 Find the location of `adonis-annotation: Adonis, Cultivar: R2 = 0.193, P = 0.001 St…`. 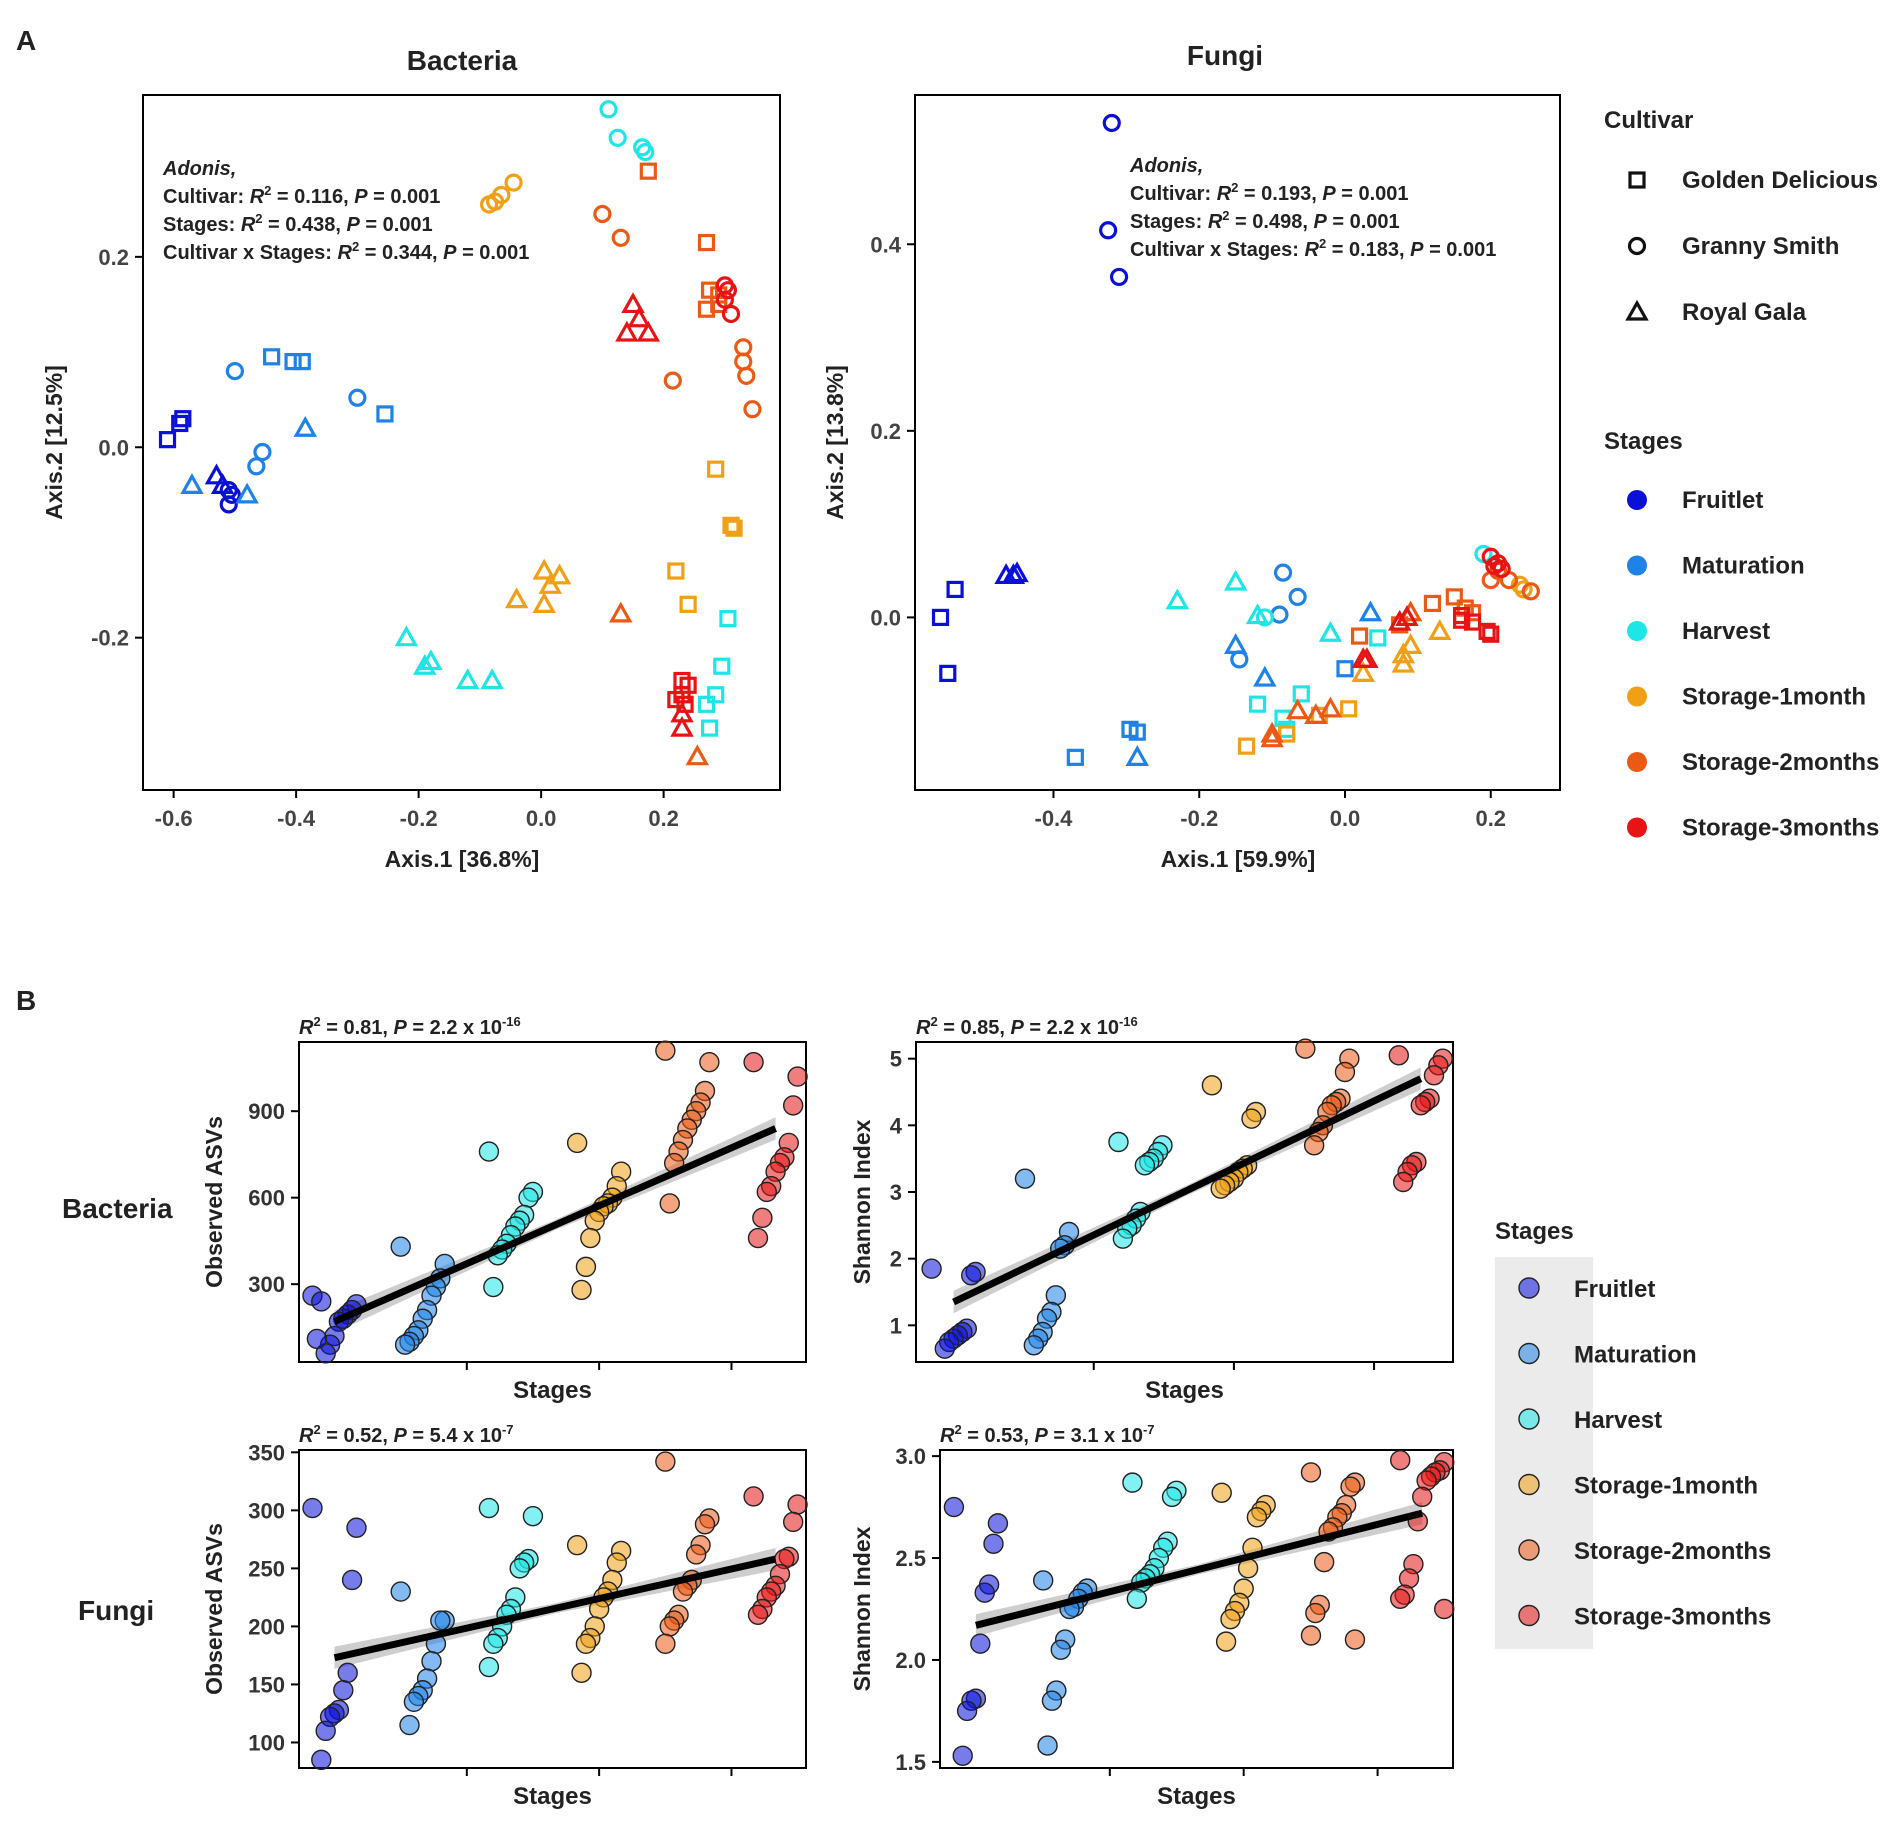

adonis-annotation: Adonis, Cultivar: R2 = 0.193, P = 0.001 St… is located at coordinates (1312, 208).